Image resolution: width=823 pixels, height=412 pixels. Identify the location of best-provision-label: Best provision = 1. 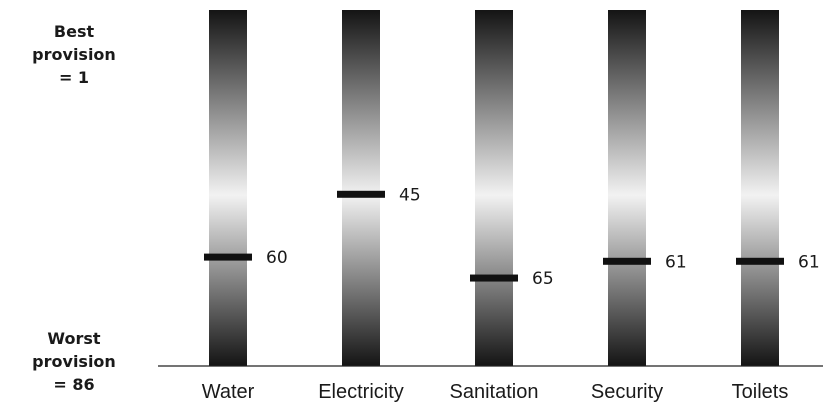
(74, 54).